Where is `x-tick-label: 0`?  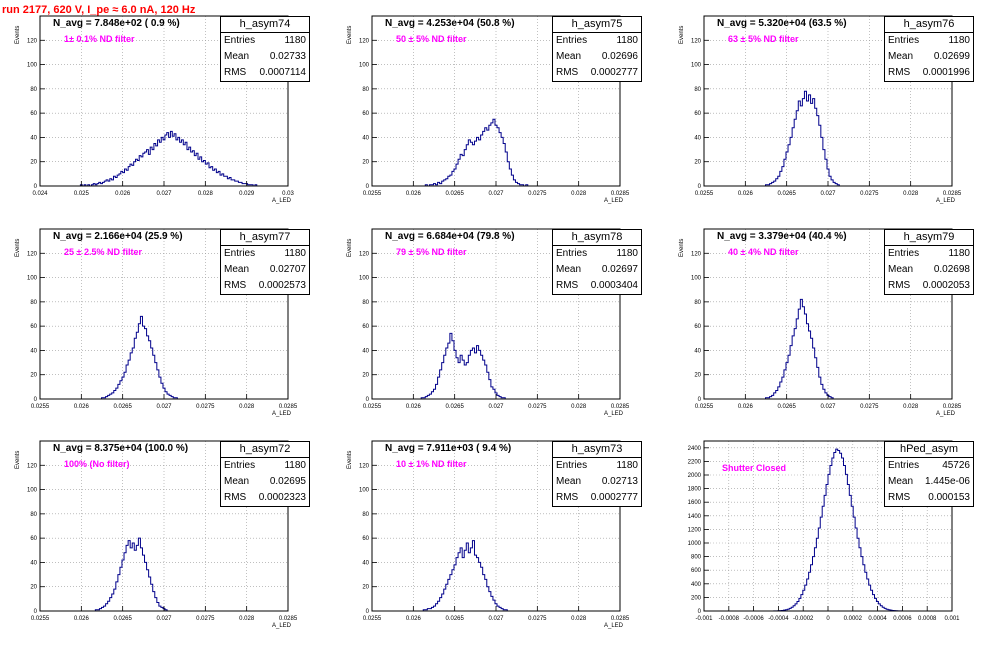 x-tick-label: 0 is located at coordinates (828, 619).